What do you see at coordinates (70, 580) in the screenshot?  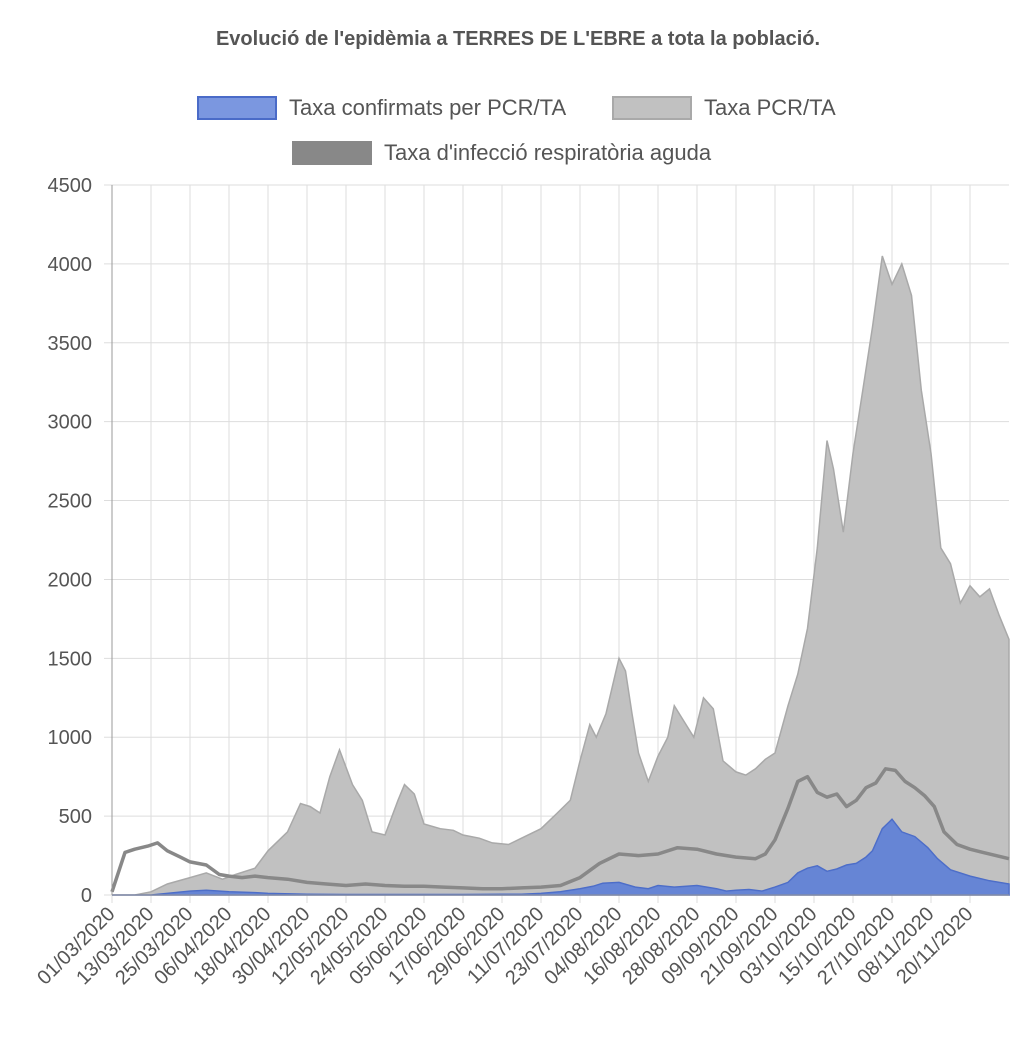 I see `y-tick-label: 2000` at bounding box center [70, 580].